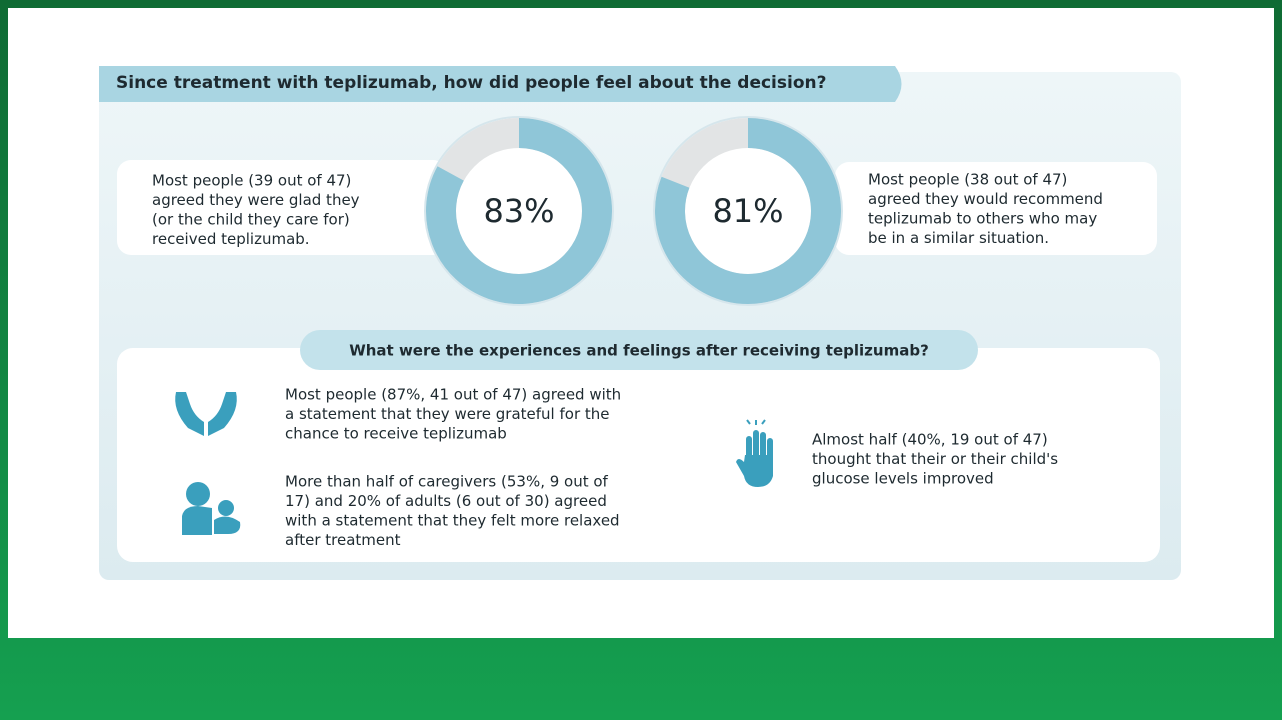 This screenshot has width=1282, height=720. I want to click on body-text: agreed they would recommend, so click(985, 199).